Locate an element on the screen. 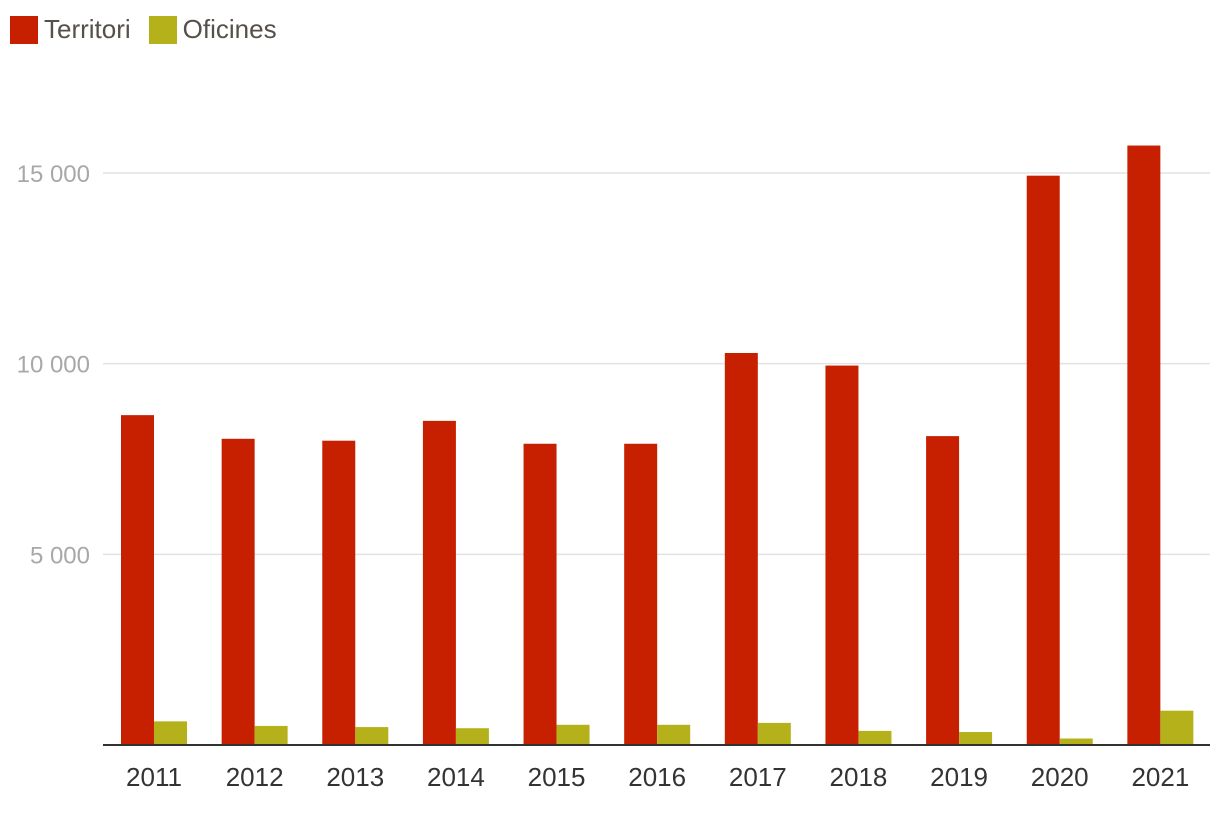 This screenshot has width=1220, height=820. x-tick-label-2011: 2011 is located at coordinates (154, 777).